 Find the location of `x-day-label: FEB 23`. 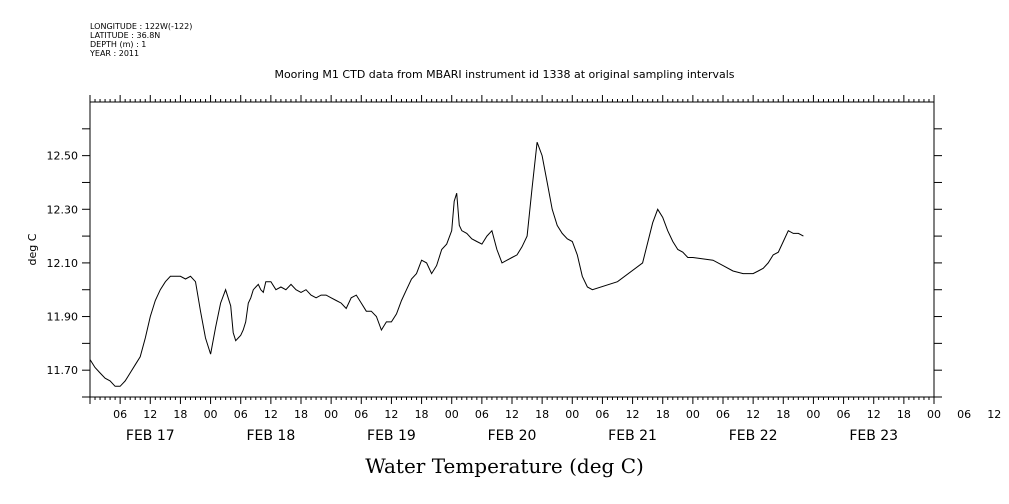

x-day-label: FEB 23 is located at coordinates (873, 436).